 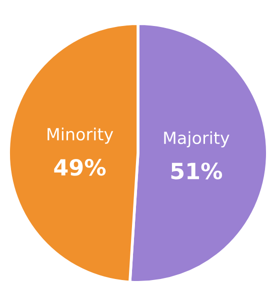 What do you see at coordinates (81, 136) in the screenshot?
I see `slice-label: Minority` at bounding box center [81, 136].